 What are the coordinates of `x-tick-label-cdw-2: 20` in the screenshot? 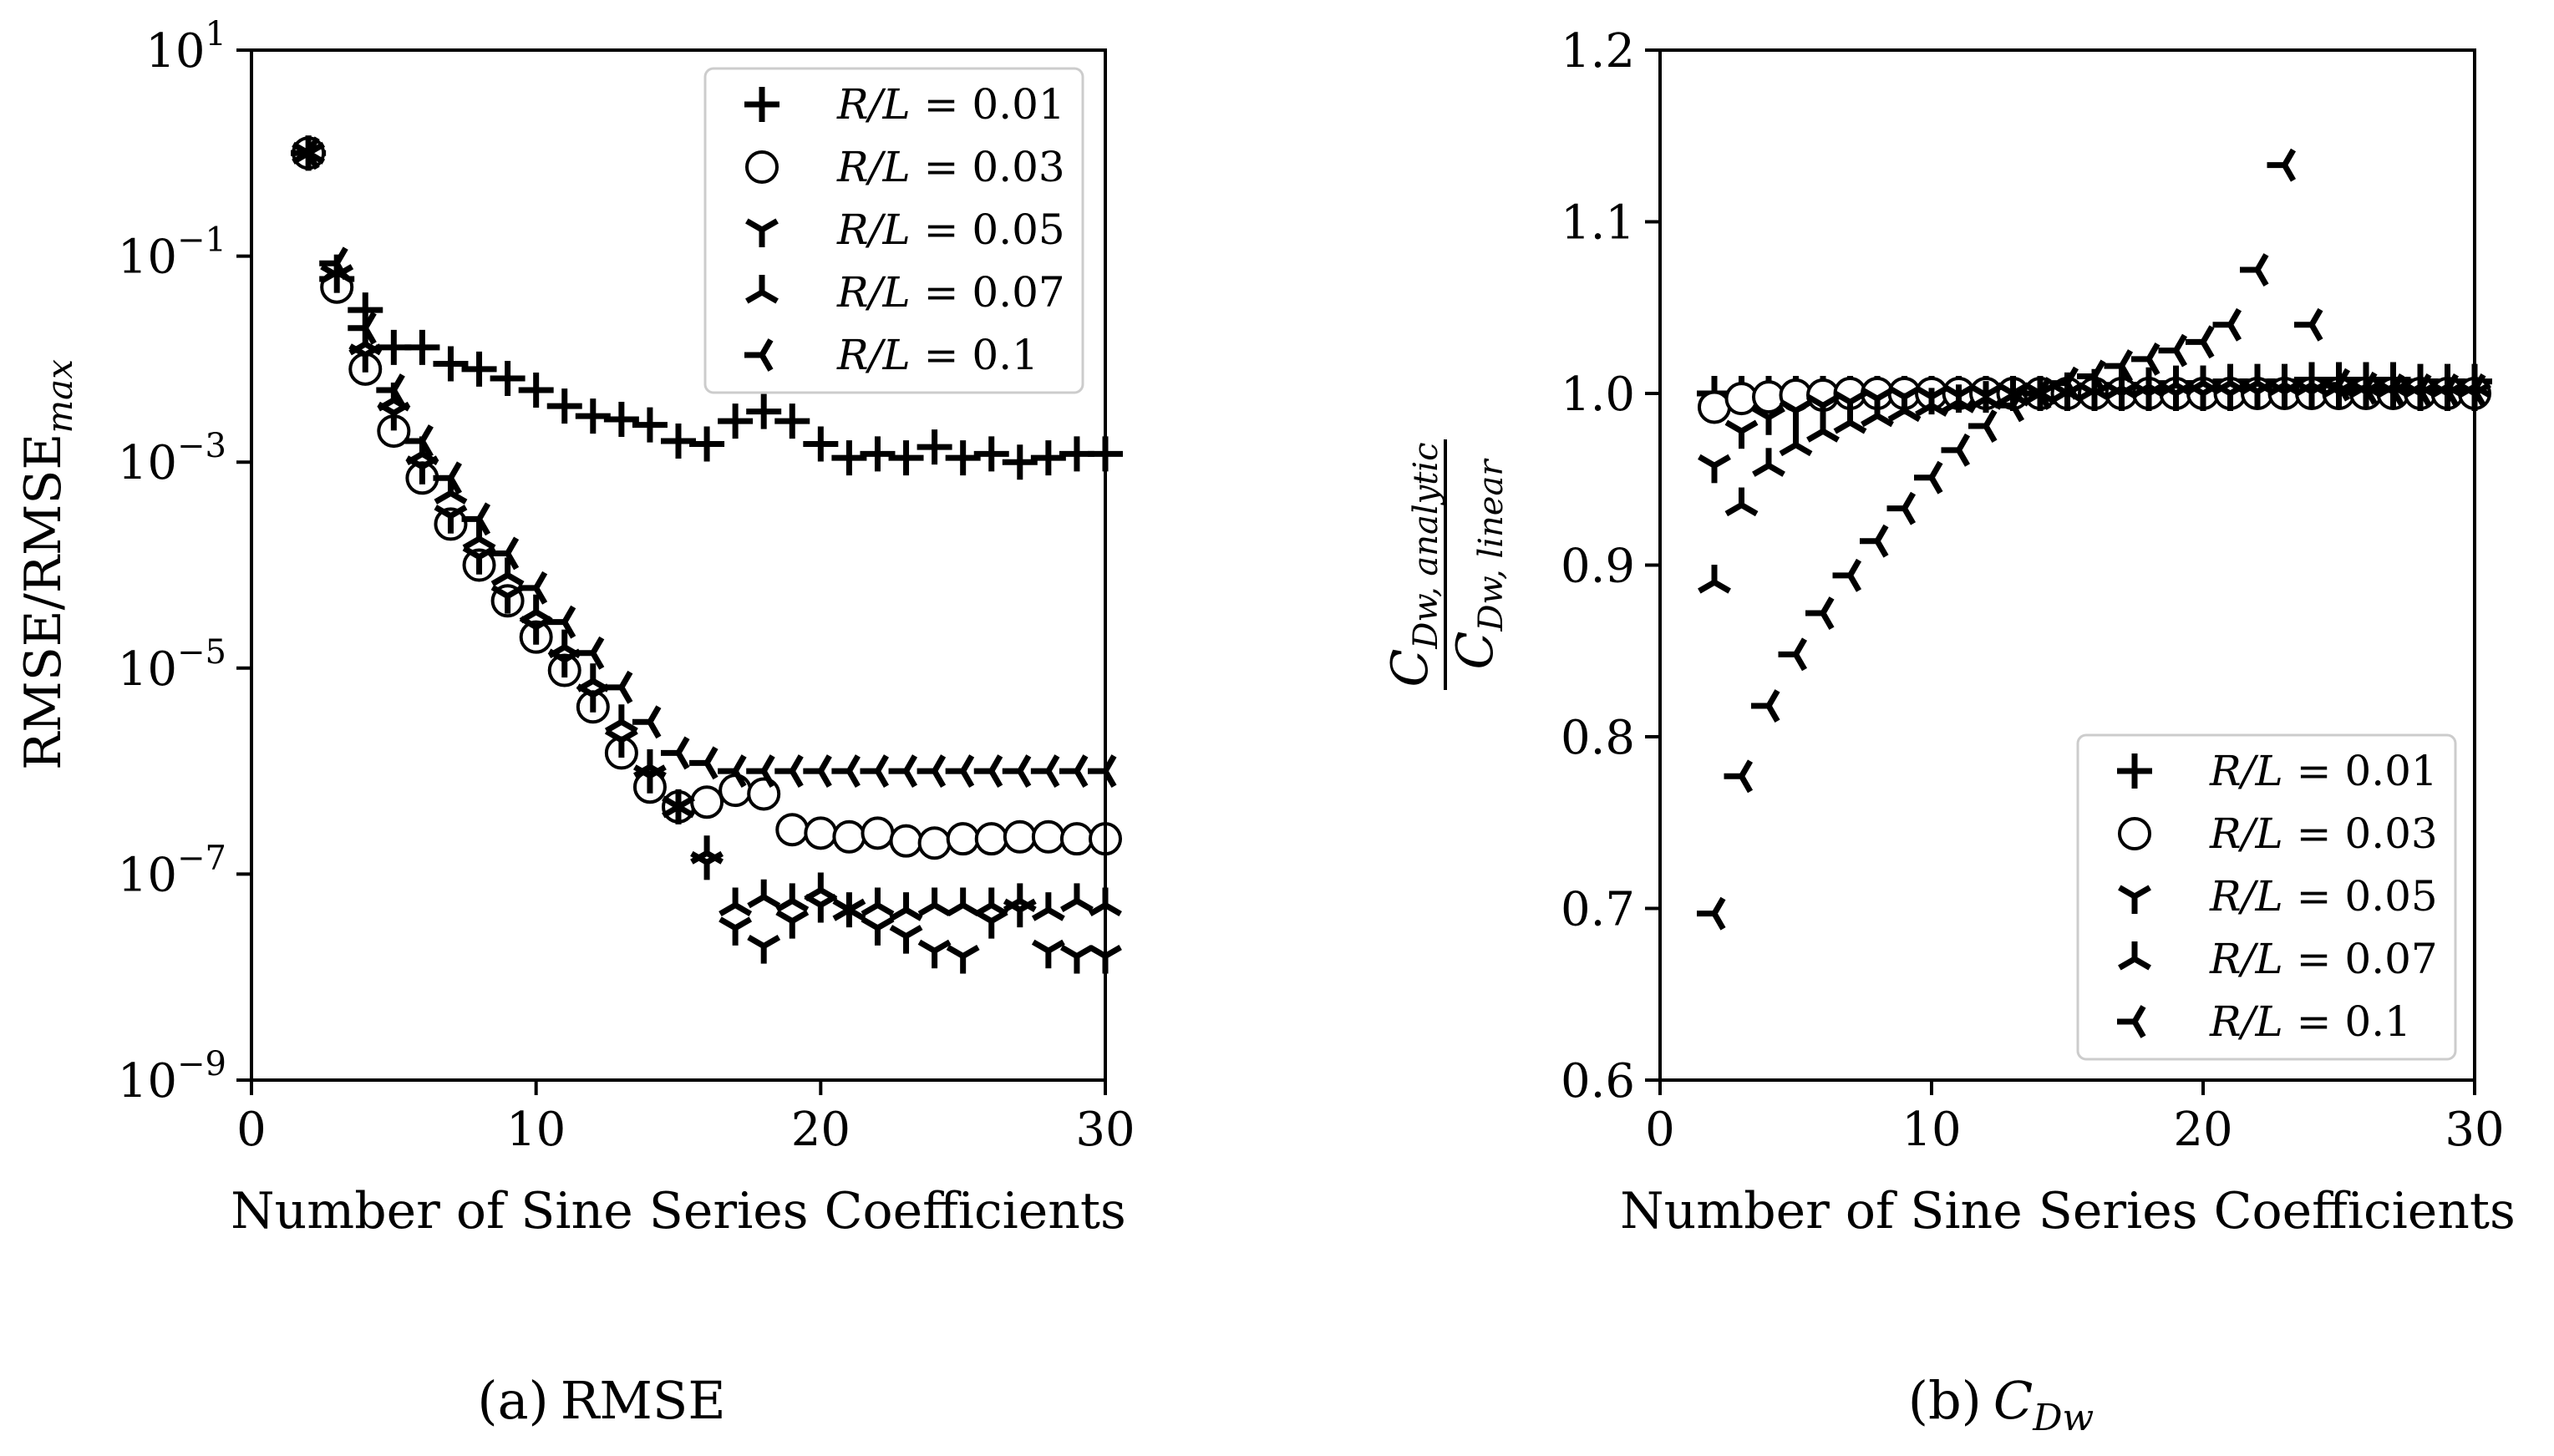 It's located at (2202, 1130).